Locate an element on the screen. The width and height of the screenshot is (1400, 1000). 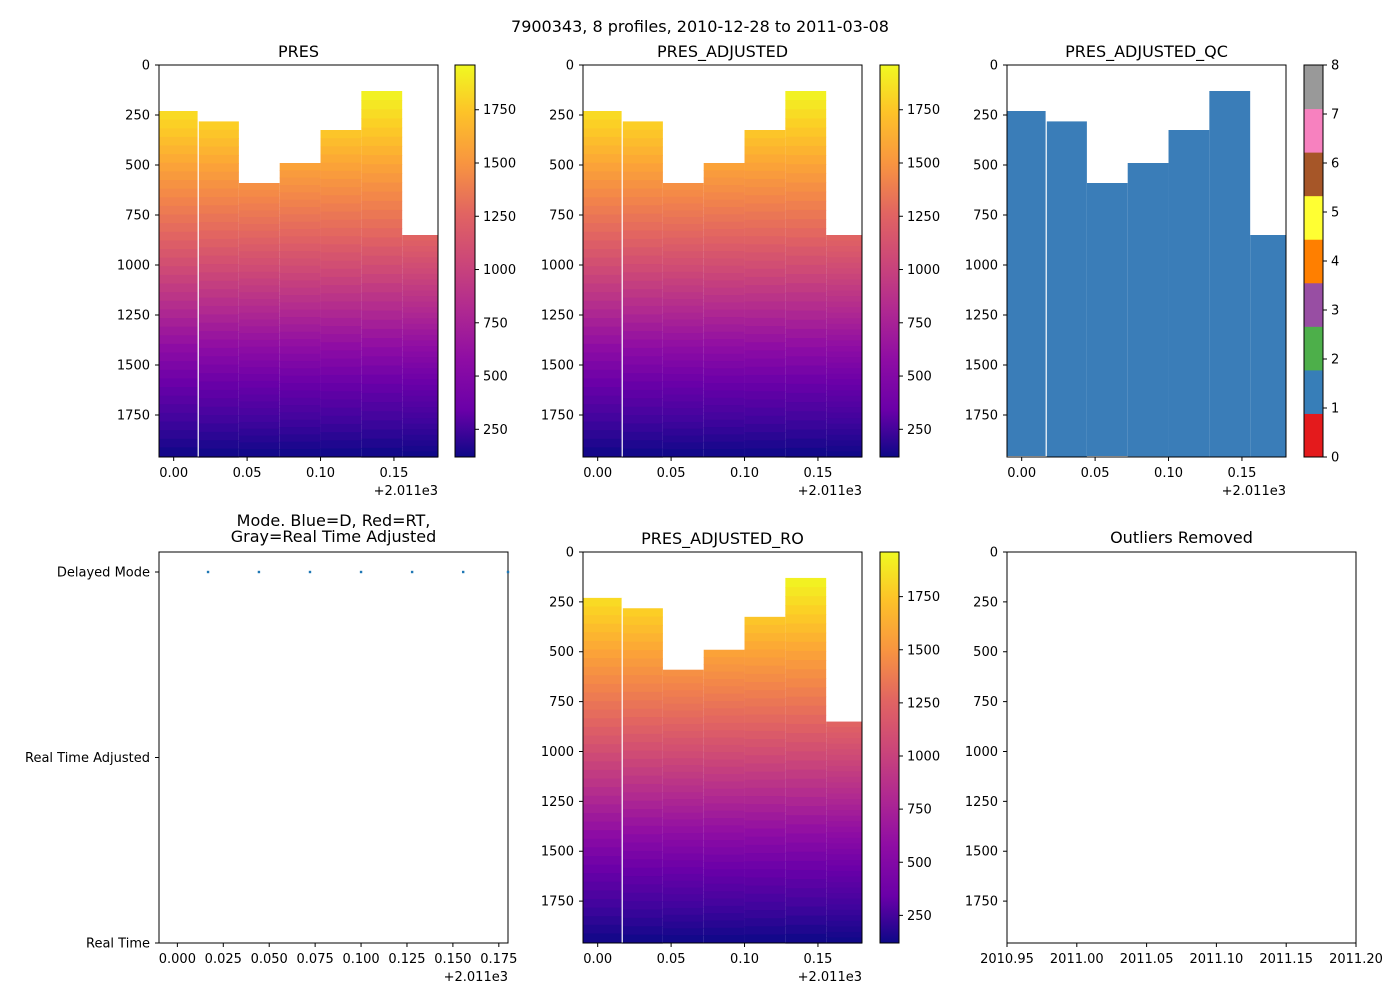
colorbar-tick-label: 3 is located at coordinates (1335, 311).